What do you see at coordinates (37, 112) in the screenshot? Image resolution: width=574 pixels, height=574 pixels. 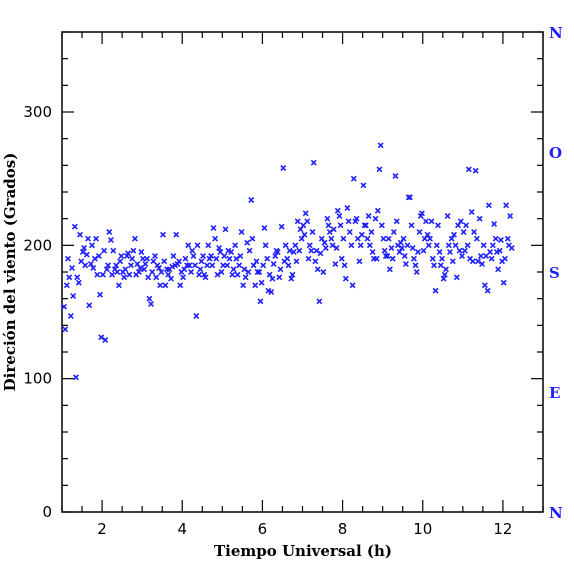 I see `y-tick-label: 300` at bounding box center [37, 112].